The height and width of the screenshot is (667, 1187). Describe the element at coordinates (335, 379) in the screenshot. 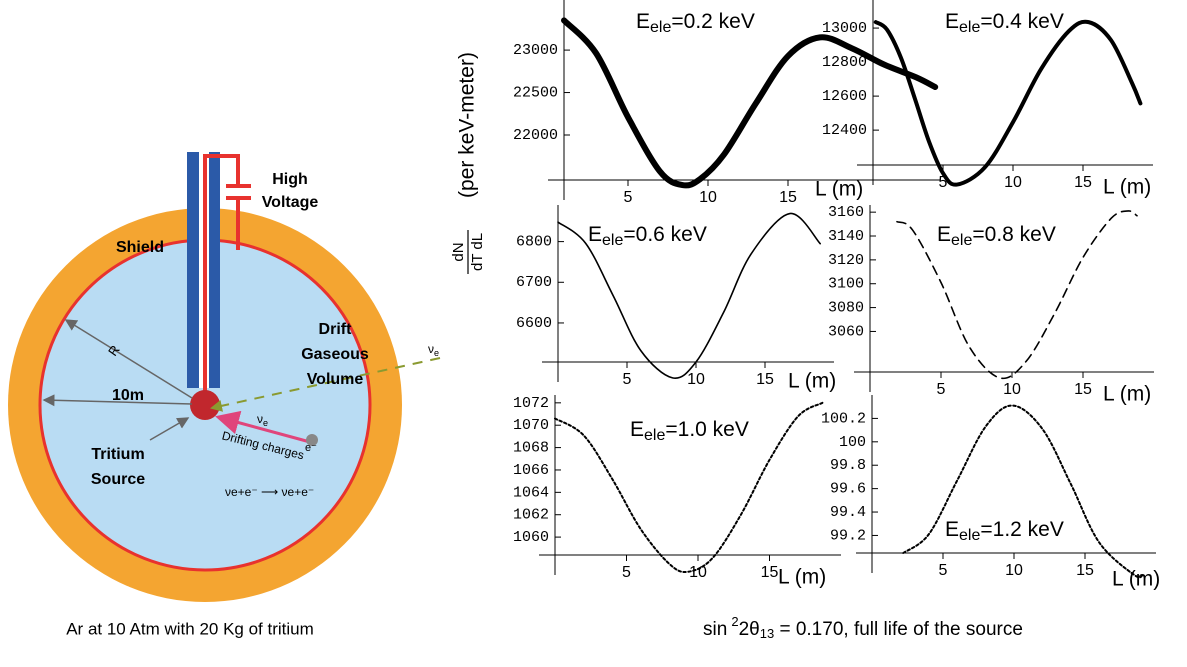

I see `volume-label: Volume` at that location.